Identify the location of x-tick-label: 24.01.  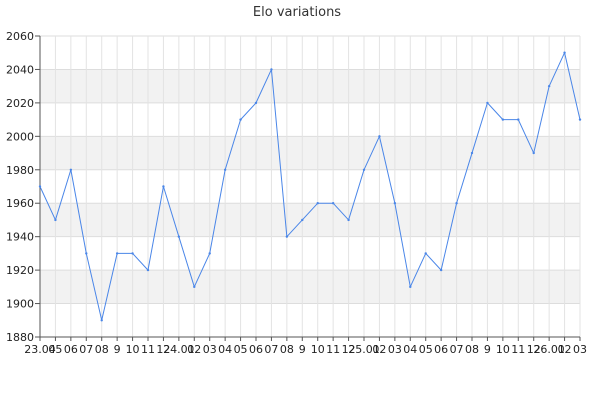
(179, 349).